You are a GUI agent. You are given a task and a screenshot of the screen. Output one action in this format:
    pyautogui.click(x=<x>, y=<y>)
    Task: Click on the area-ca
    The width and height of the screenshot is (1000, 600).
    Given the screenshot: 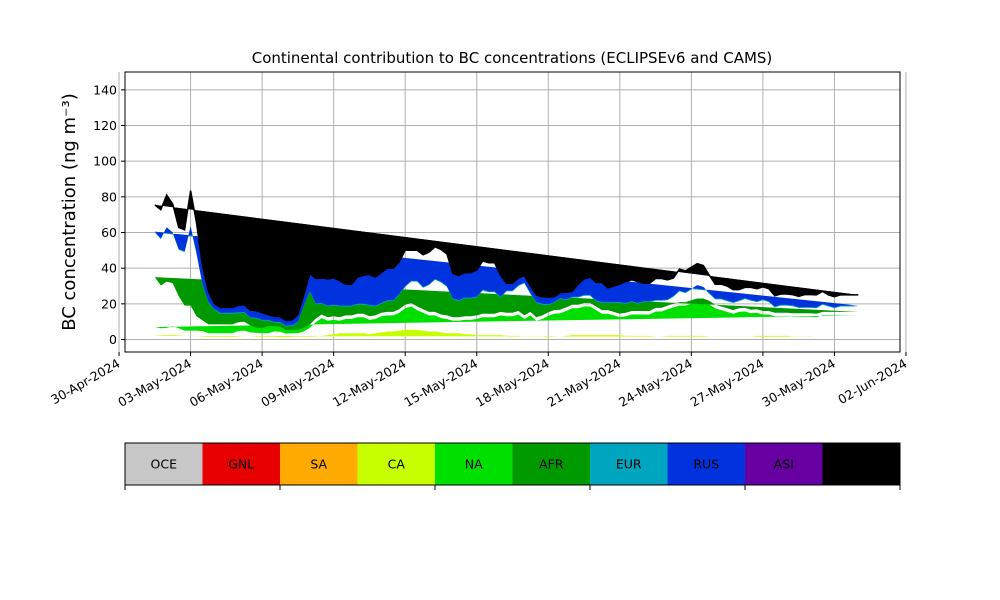 What is the action you would take?
    pyautogui.click(x=506, y=333)
    